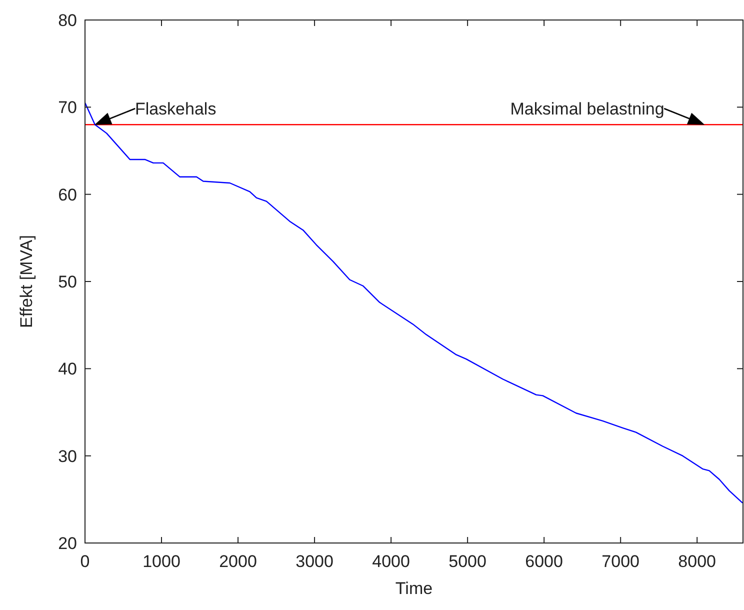 Image resolution: width=744 pixels, height=610 pixels. Describe the element at coordinates (85, 561) in the screenshot. I see `x-tick-label: 0` at that location.